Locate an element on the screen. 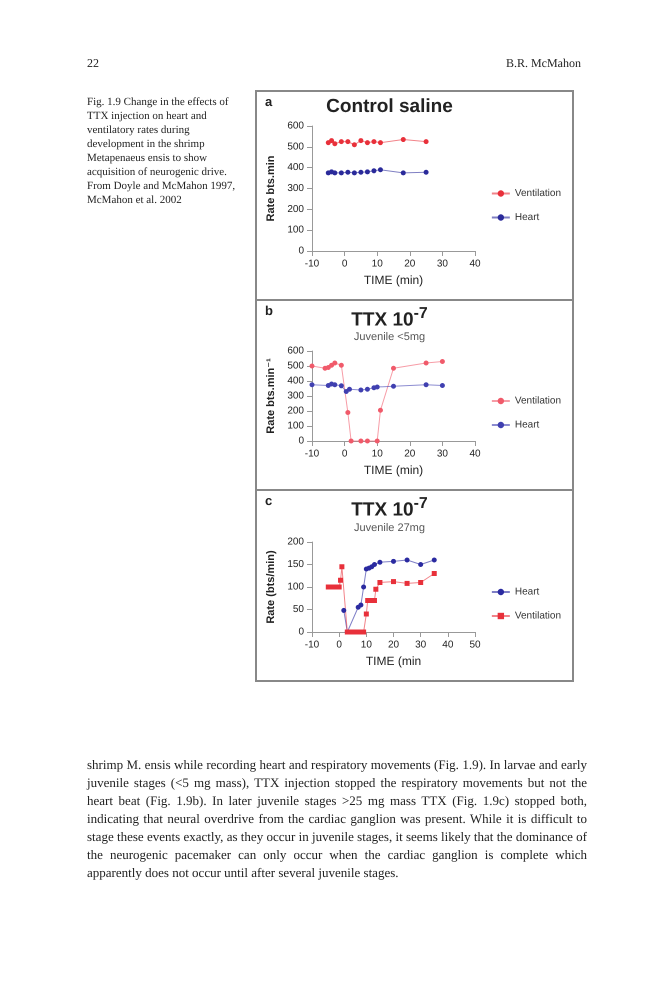 Image resolution: width=659 pixels, height=1000 pixels. chart-subtitle: Juvenile 27mg is located at coordinates (389, 528).